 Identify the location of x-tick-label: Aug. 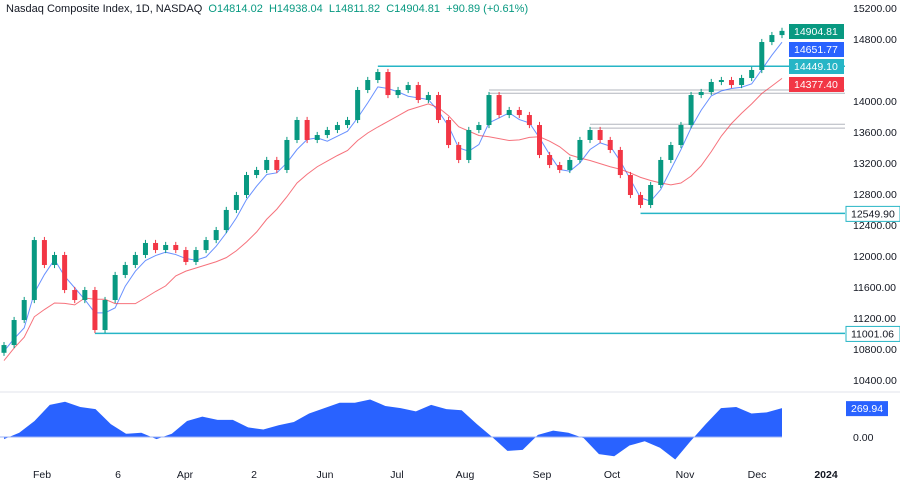
(465, 475).